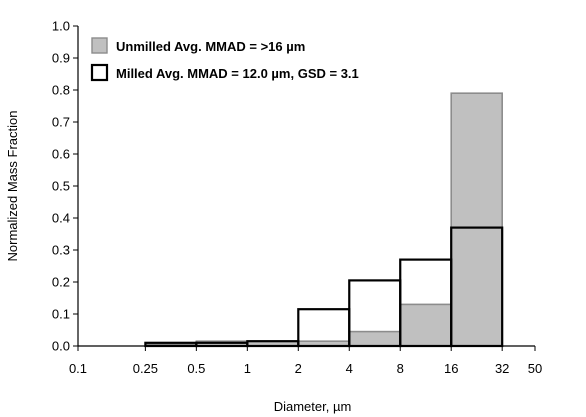 The image size is (586, 417). What do you see at coordinates (237, 73) in the screenshot?
I see `legend-label-1: Milled Avg. MMAD = 12.0 µm, GSD = 3.1` at bounding box center [237, 73].